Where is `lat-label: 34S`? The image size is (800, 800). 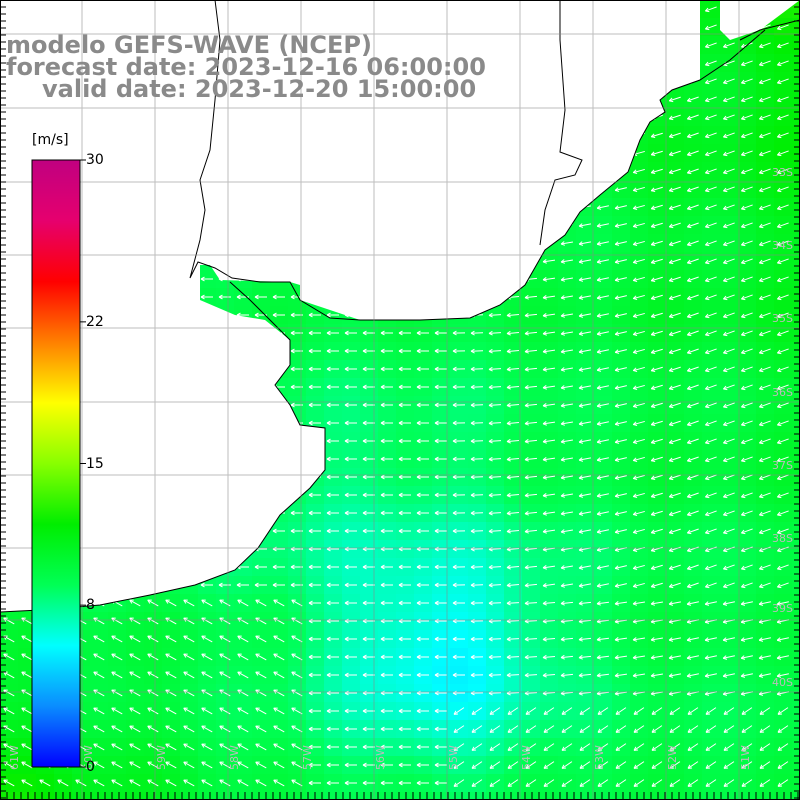
lat-label: 34S is located at coordinates (782, 245).